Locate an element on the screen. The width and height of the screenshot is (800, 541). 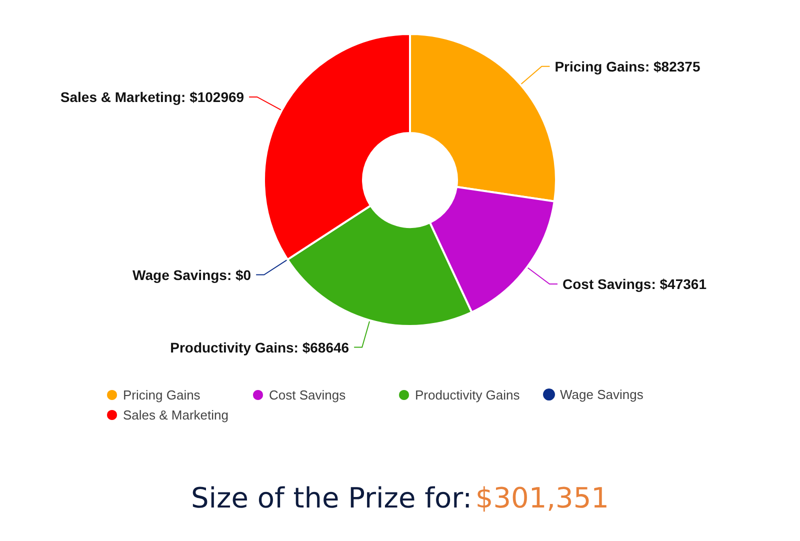
legend-label: Sales & Marketing is located at coordinates (175, 415).